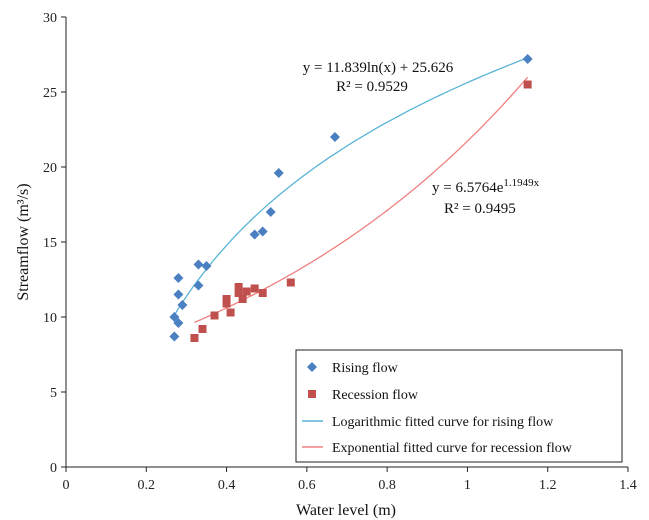  I want to click on legend-item-rising: Rising flow, so click(353, 368).